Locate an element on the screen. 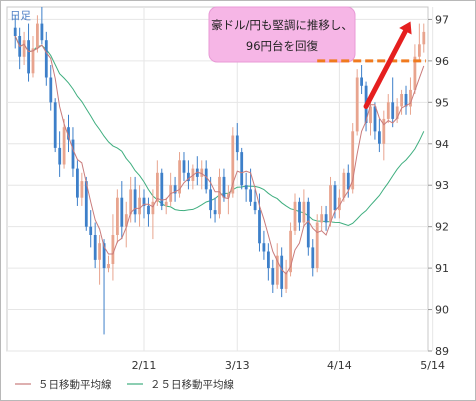  y-tick-label: 92 is located at coordinates (442, 227).